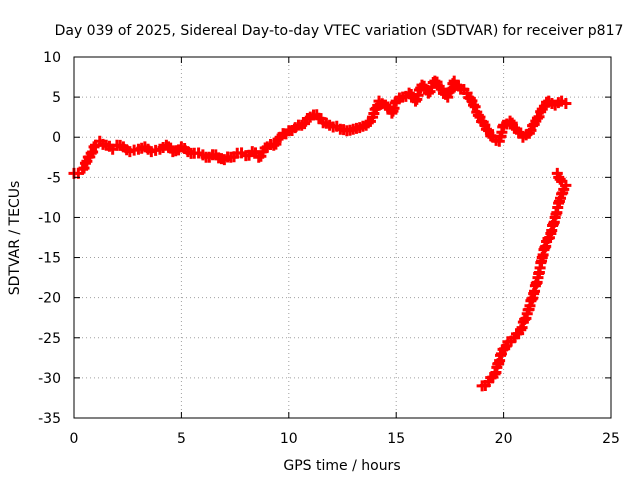 The image size is (640, 480). Describe the element at coordinates (611, 439) in the screenshot. I see `x-tick-label: 25` at that location.